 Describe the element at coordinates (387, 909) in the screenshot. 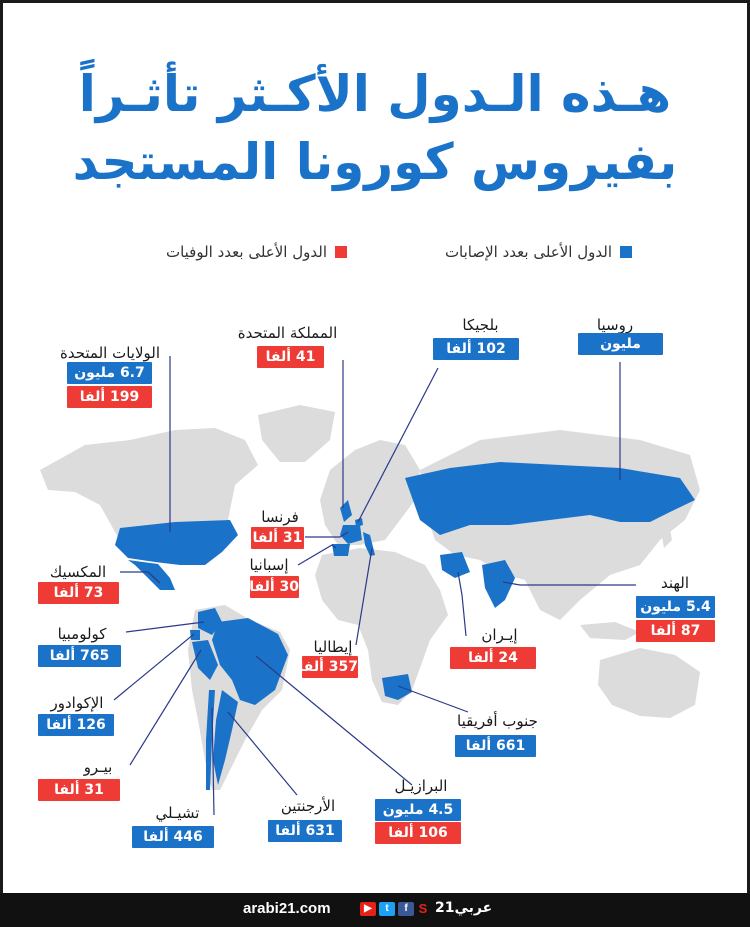

I see `twitter-icon: t` at that location.